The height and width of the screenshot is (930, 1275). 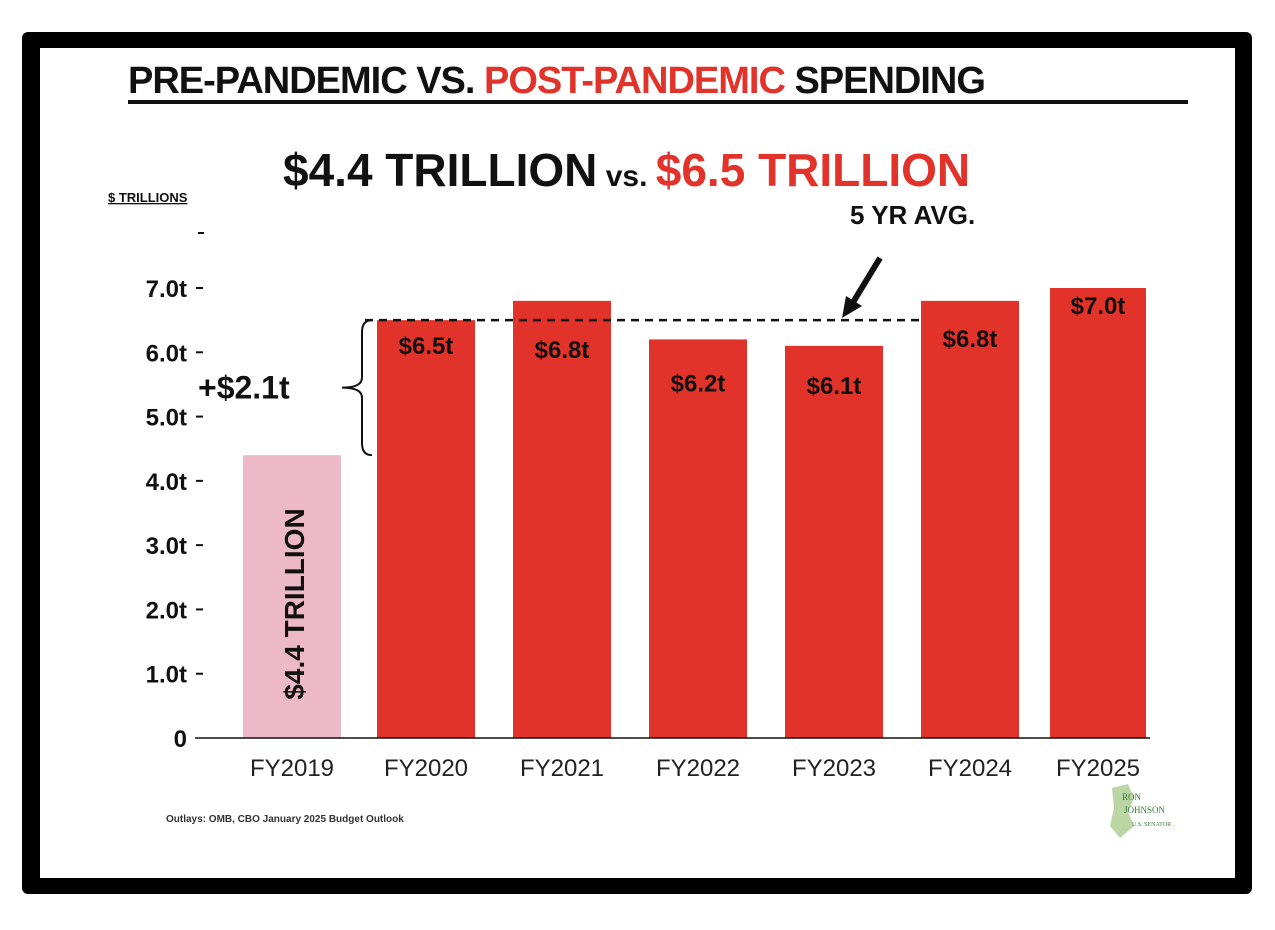 I want to click on bar-label-fy2019: $4.4 TRILLION, so click(x=294, y=603).